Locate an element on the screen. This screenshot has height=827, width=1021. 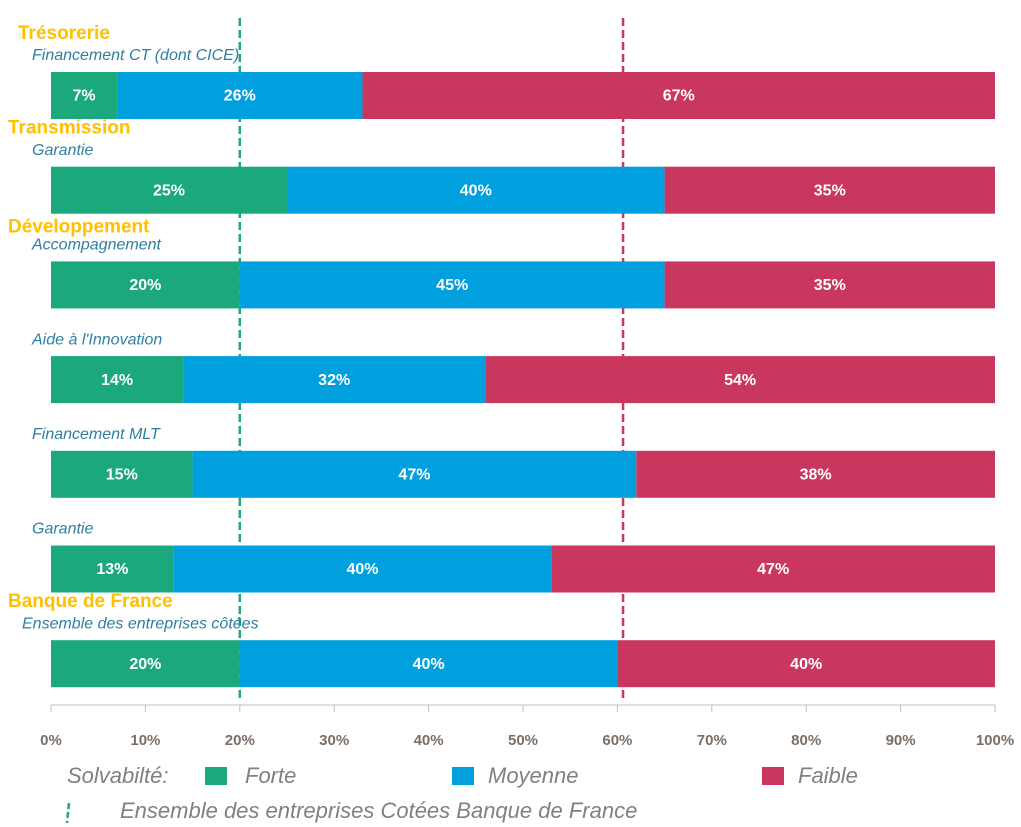
x-tick-label: 50% is located at coordinates (523, 740).